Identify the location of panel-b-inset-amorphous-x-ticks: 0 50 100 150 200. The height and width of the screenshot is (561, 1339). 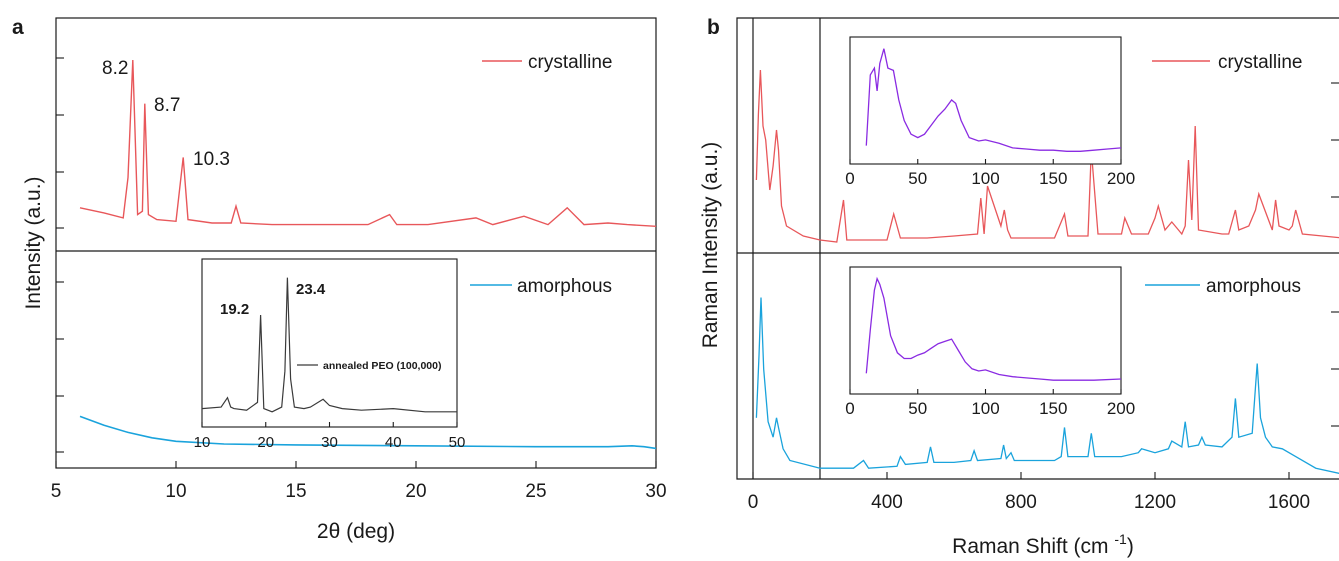
(990, 403).